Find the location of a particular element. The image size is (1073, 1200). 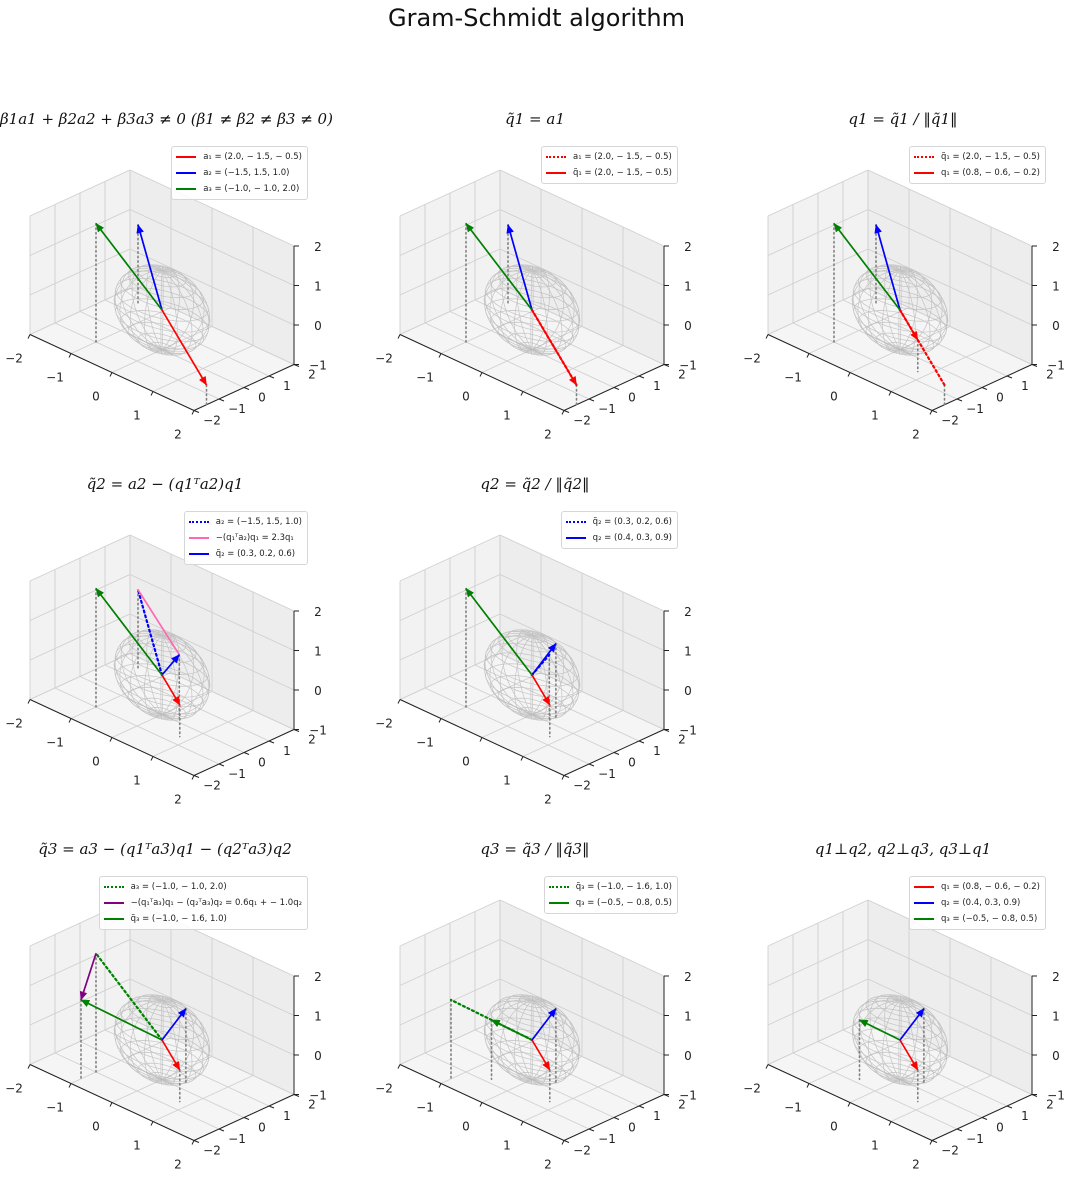

legend-entry: q₃ = (−0.5, − 0.8, 0.5) is located at coordinates (977, 919).